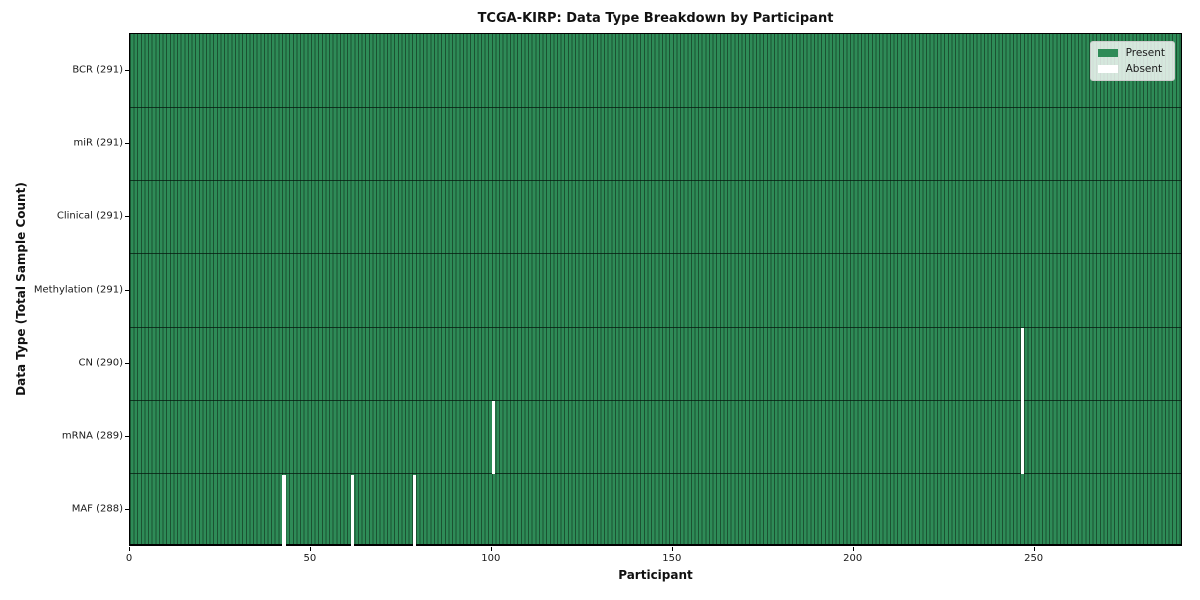 The image size is (1200, 600). Describe the element at coordinates (1132, 61) in the screenshot. I see `legend: Present Absent` at that location.